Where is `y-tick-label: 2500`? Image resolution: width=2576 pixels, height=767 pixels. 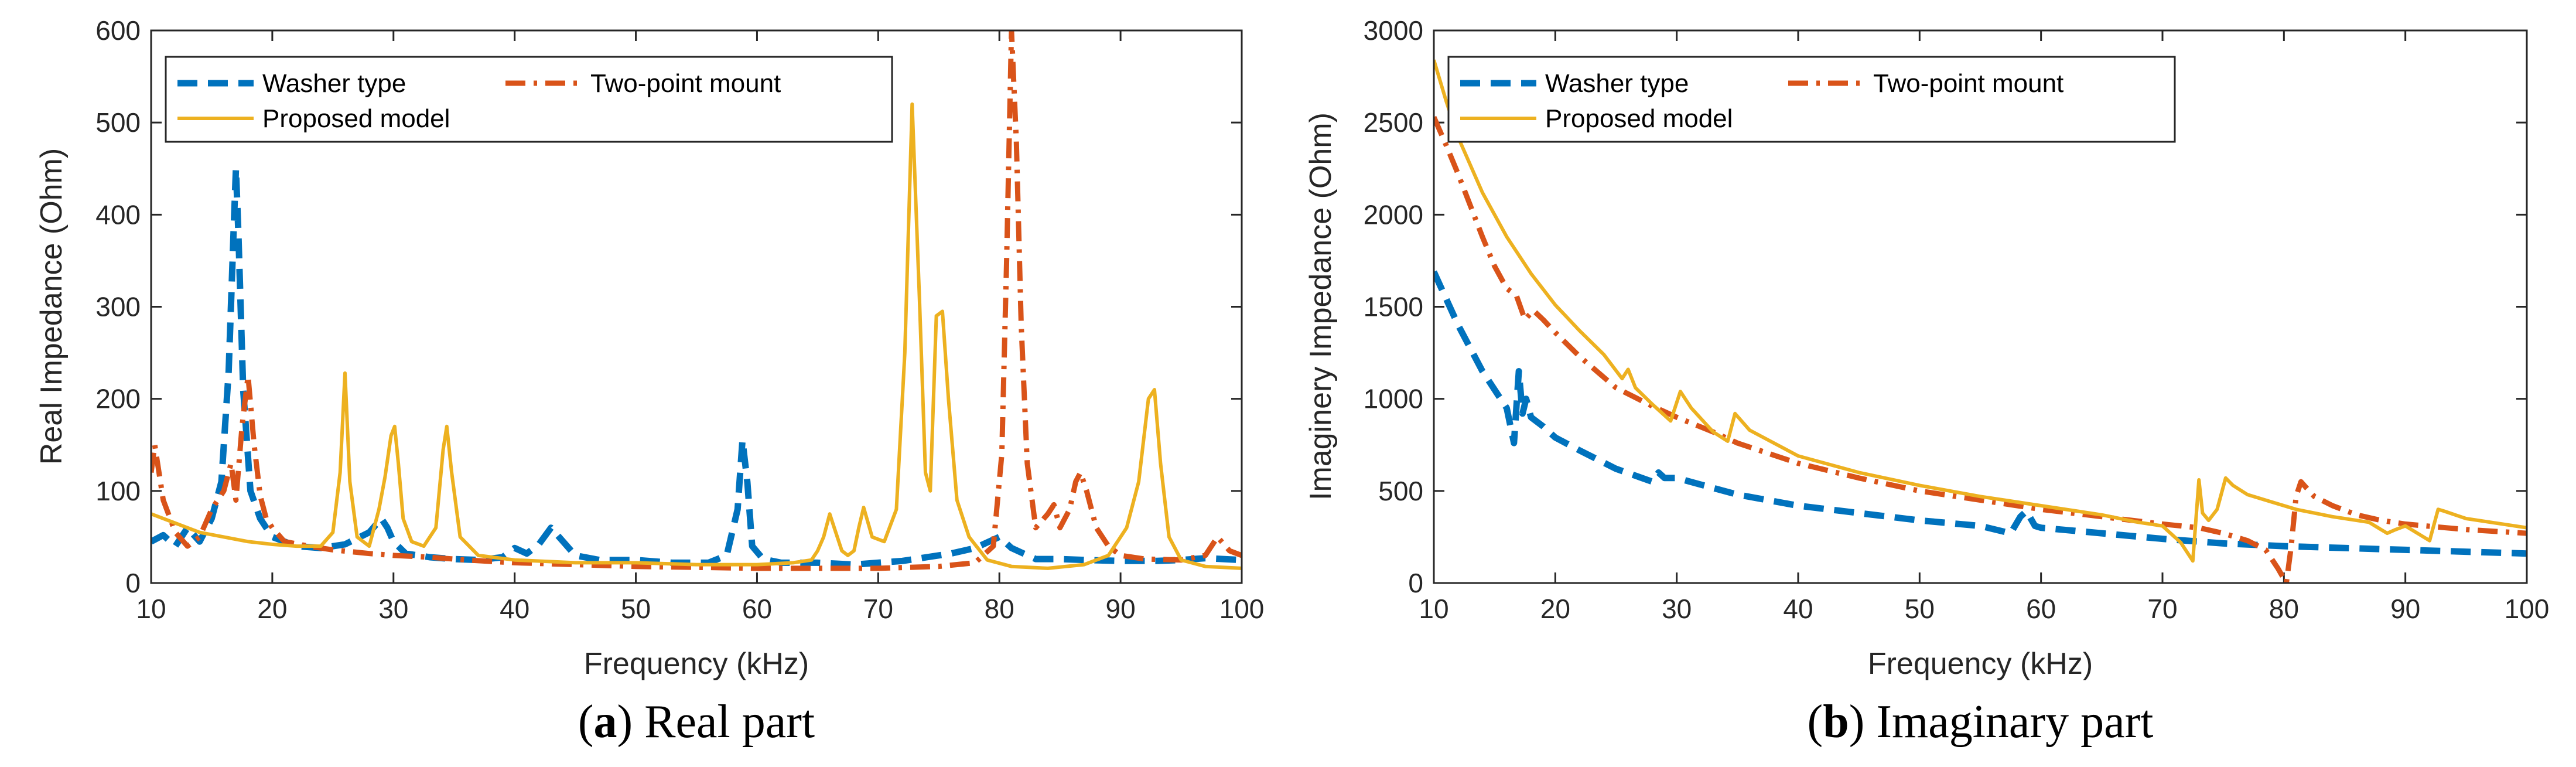 y-tick-label: 2500 is located at coordinates (1394, 122).